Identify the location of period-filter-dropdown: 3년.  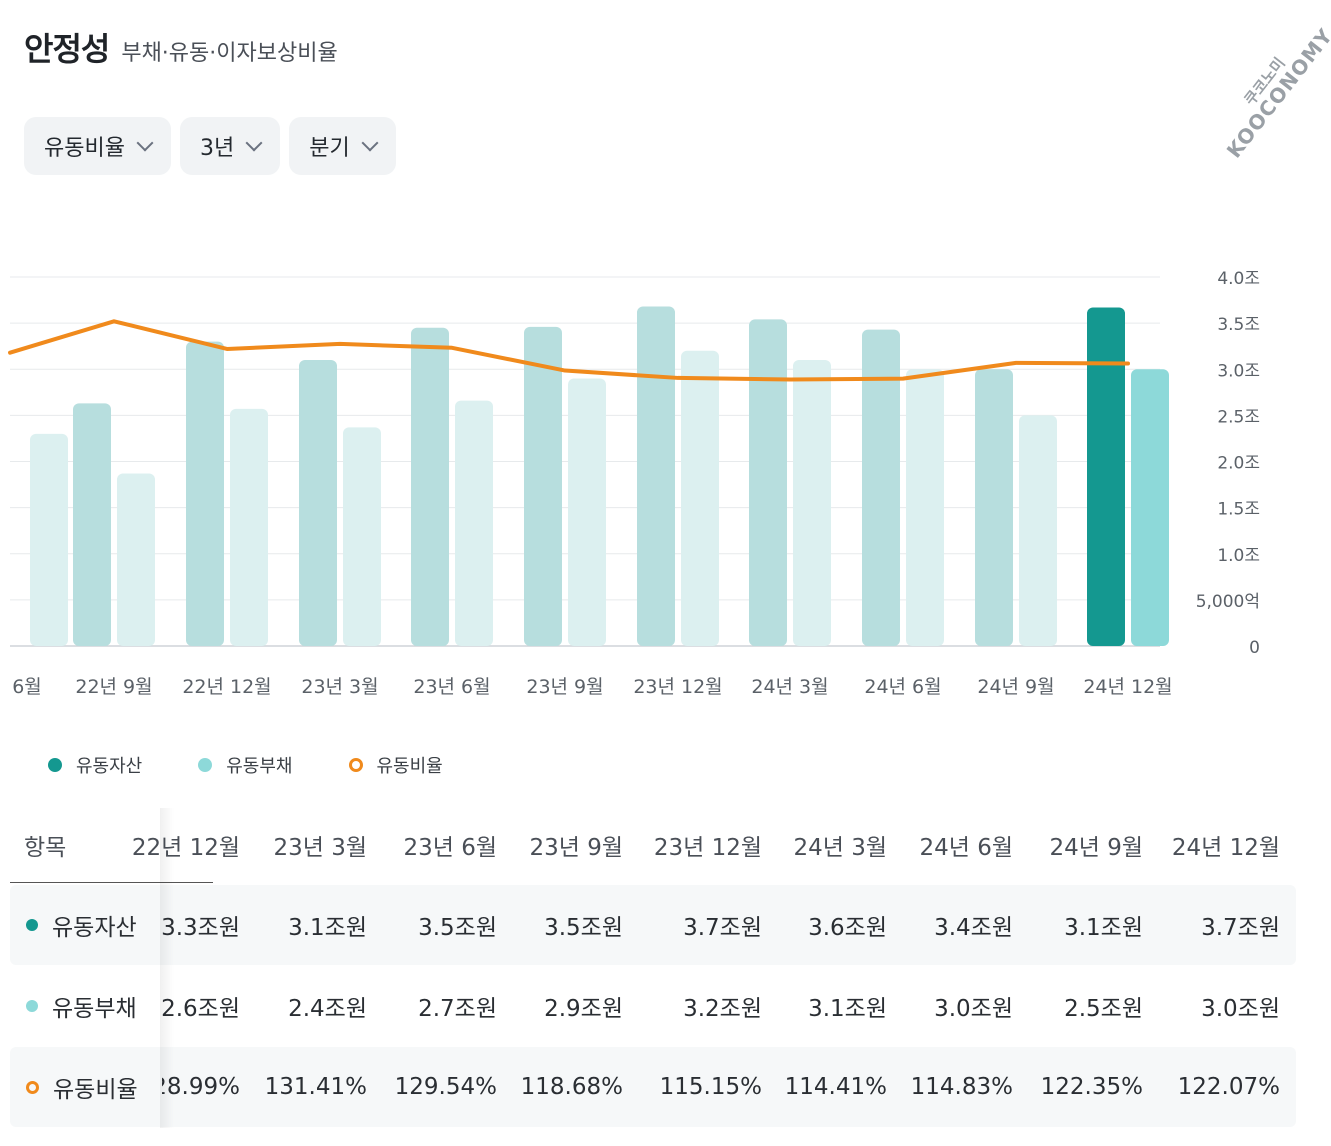
(230, 146).